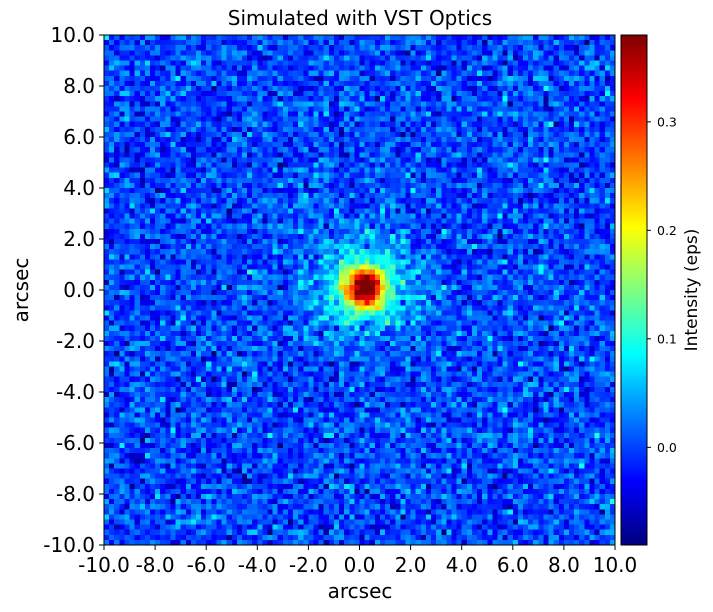 The height and width of the screenshot is (612, 713). I want to click on x-tick-label: -8.0, so click(155, 565).